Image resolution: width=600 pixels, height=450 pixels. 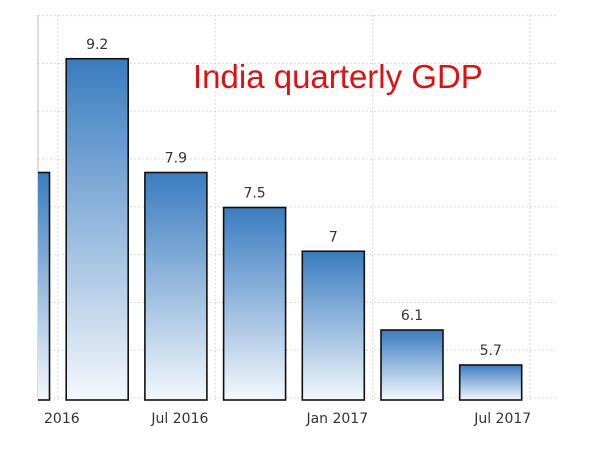 What do you see at coordinates (490, 382) in the screenshot?
I see `bar-jul-2017` at bounding box center [490, 382].